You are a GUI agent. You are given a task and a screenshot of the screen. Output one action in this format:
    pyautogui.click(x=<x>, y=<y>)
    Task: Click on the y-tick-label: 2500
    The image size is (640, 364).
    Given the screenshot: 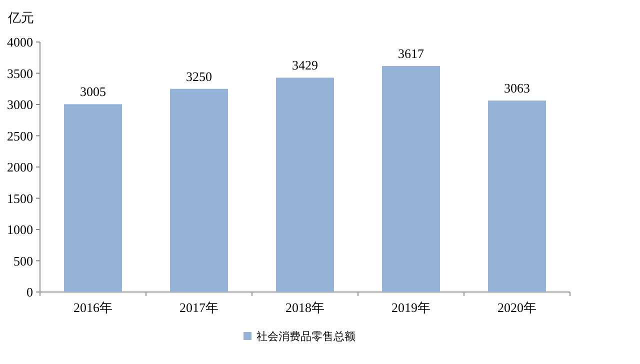 What is the action you would take?
    pyautogui.click(x=20, y=136)
    